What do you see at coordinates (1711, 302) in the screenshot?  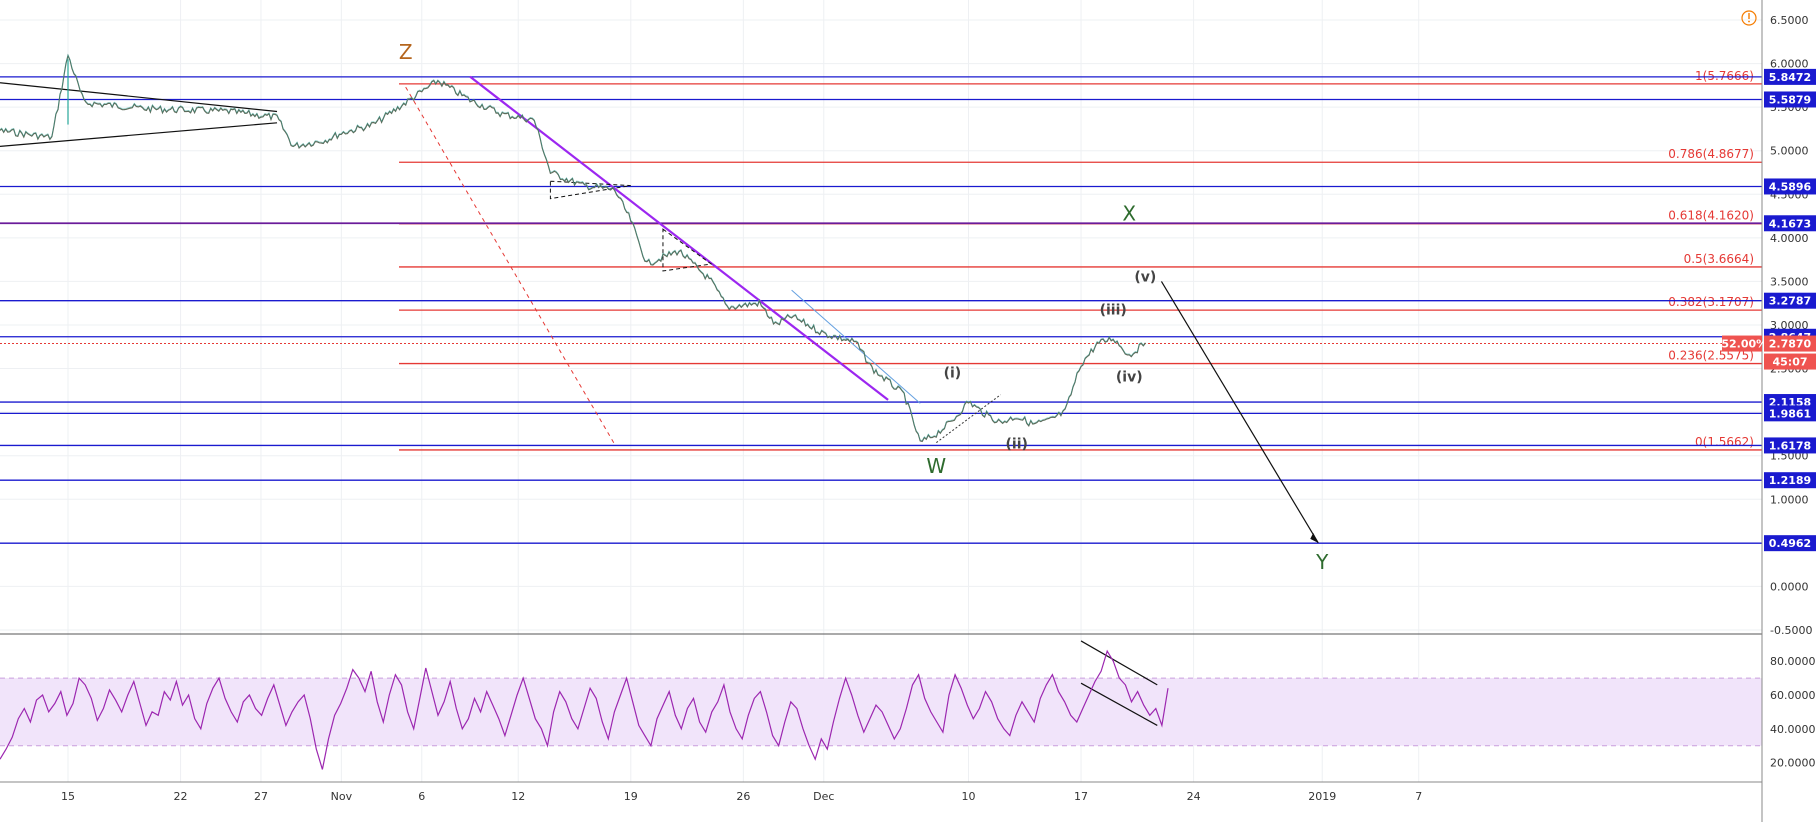 I see `fib-label: 0.382(3.1707)` at bounding box center [1711, 302].